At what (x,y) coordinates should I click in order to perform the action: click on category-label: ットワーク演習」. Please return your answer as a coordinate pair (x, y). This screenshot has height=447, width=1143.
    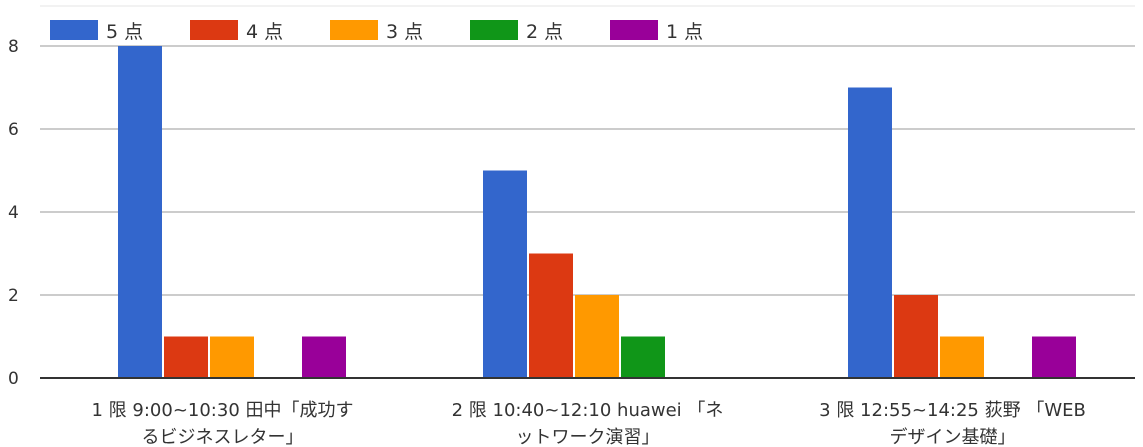
    Looking at the image, I should click on (588, 437).